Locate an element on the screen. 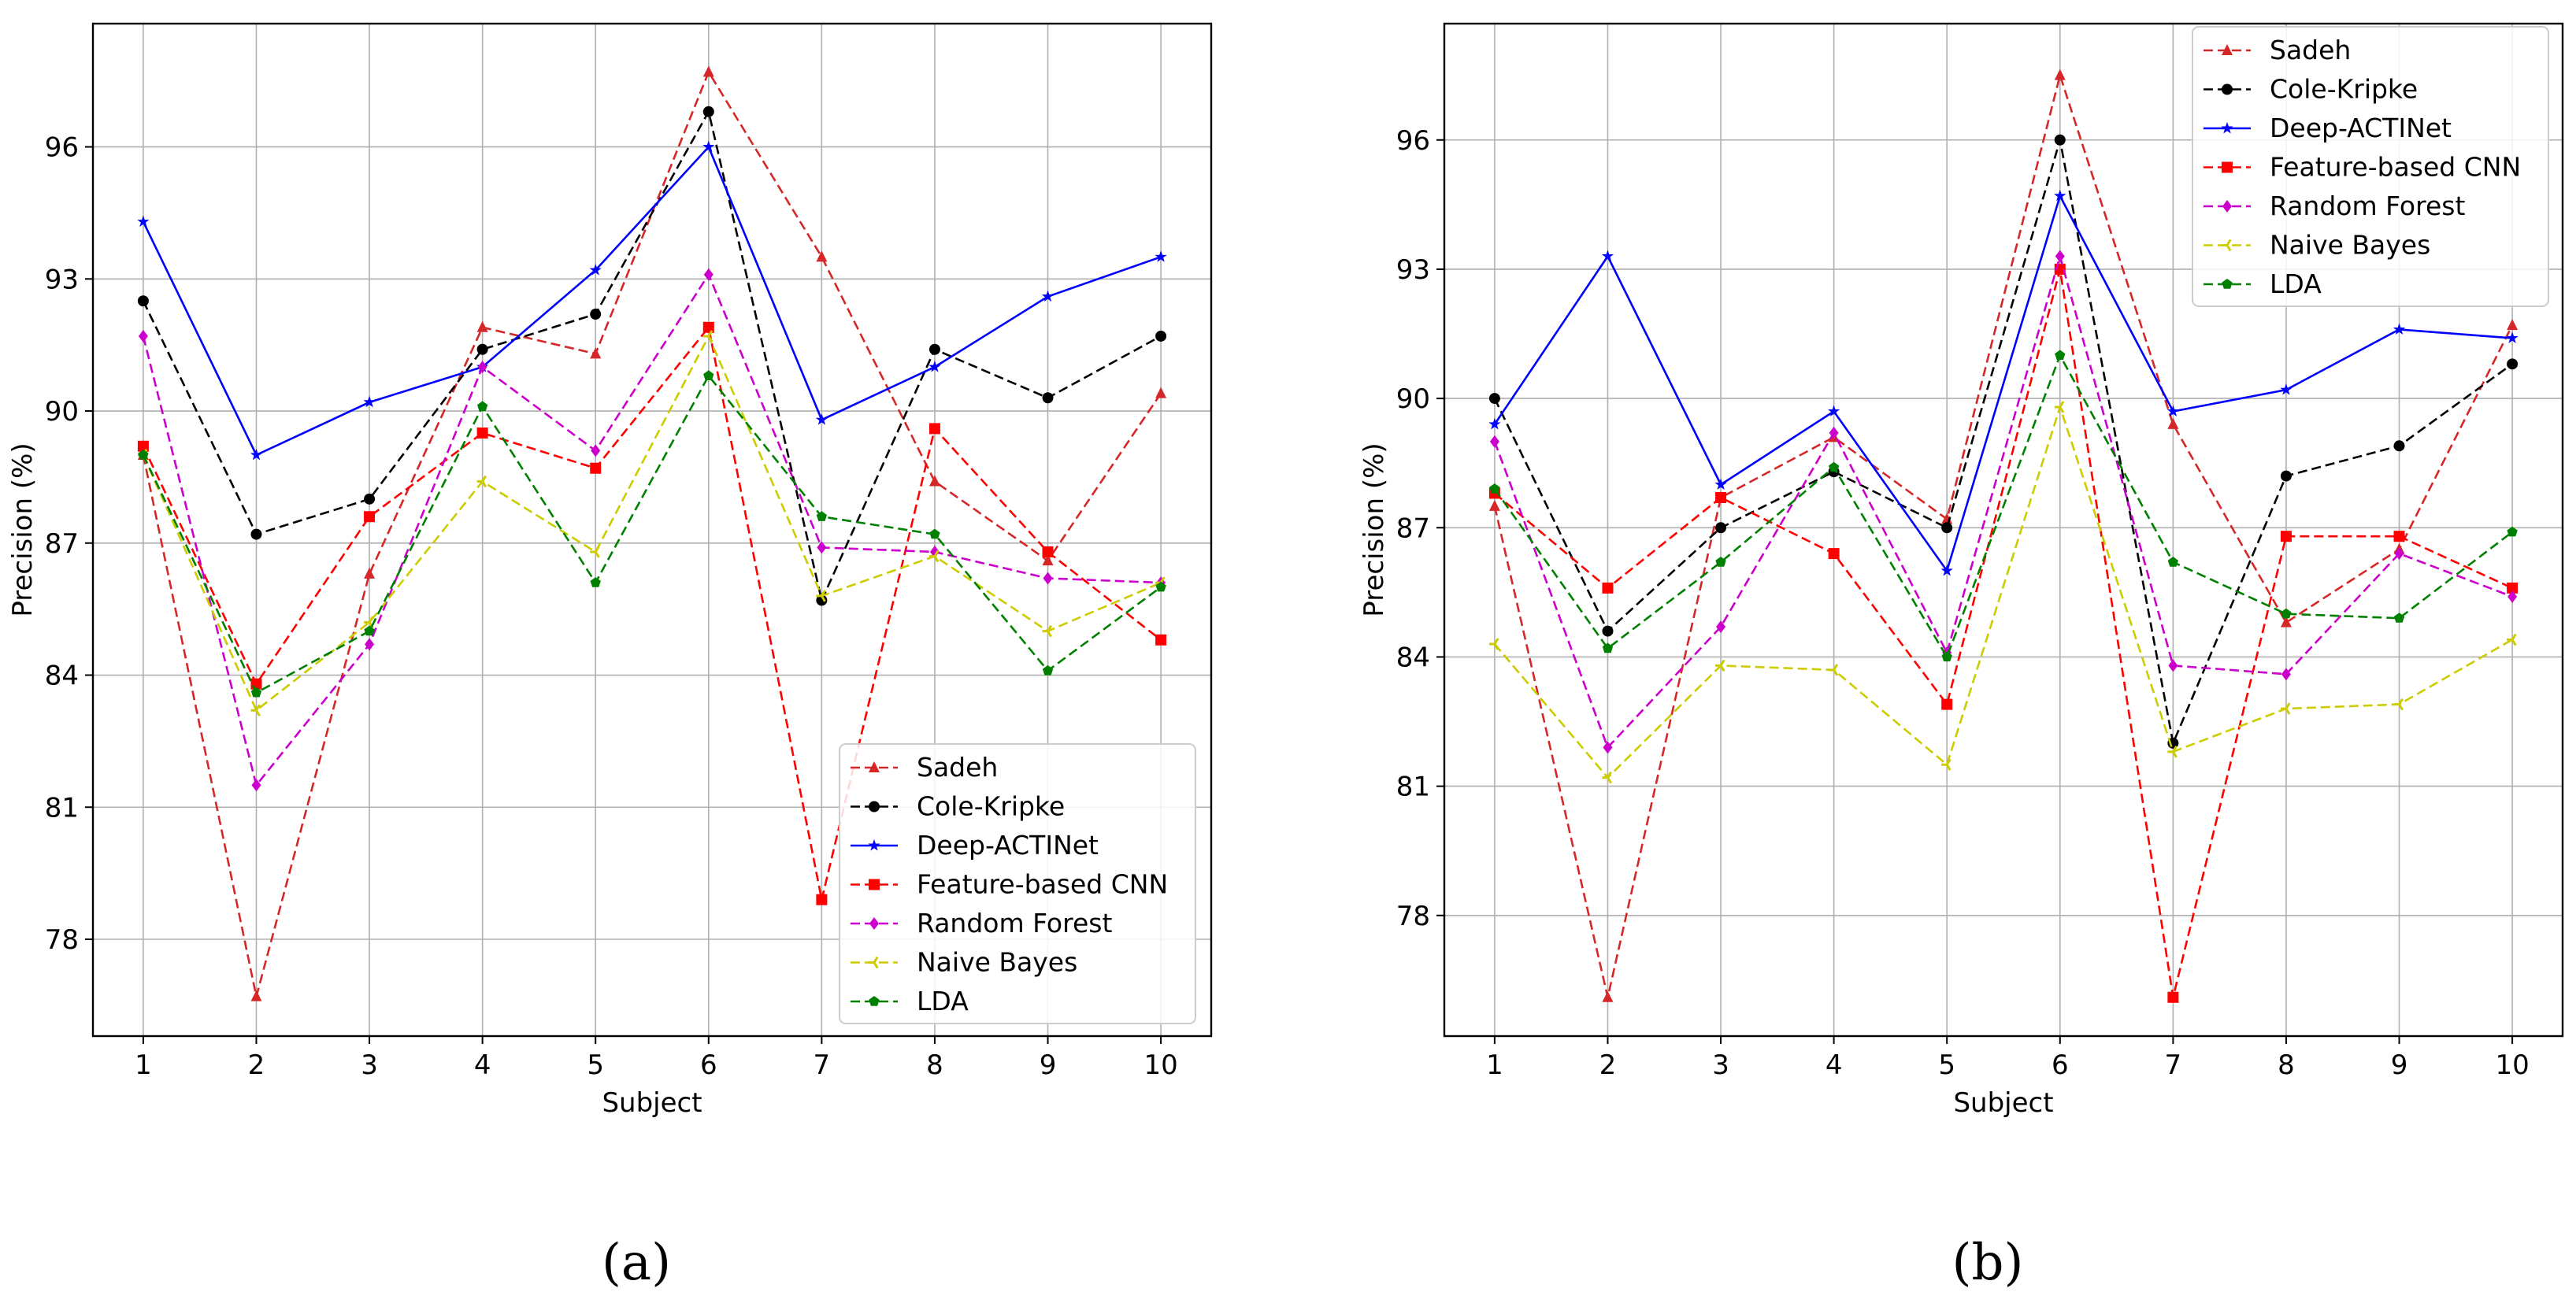 The width and height of the screenshot is (2576, 1303). y-tick-label: 90 is located at coordinates (1413, 399).